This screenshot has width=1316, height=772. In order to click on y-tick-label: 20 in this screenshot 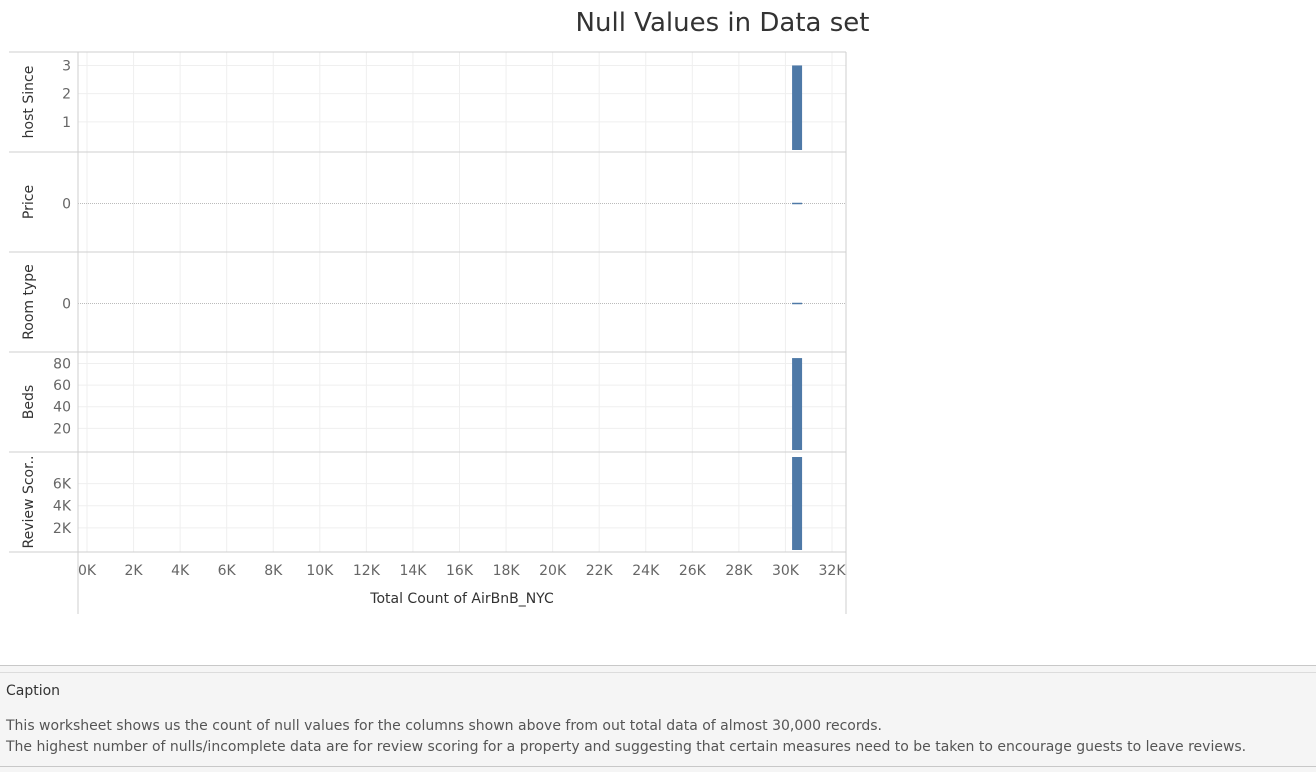, I will do `click(62, 429)`.